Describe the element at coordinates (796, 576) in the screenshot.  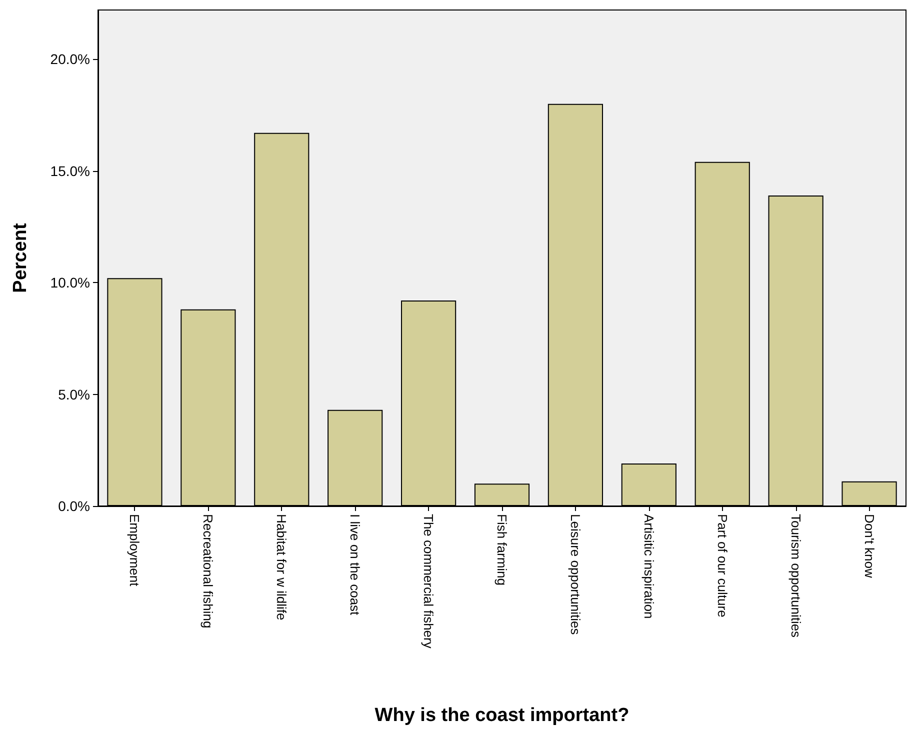
I see `x-tick-label: Tourism opportunities` at that location.